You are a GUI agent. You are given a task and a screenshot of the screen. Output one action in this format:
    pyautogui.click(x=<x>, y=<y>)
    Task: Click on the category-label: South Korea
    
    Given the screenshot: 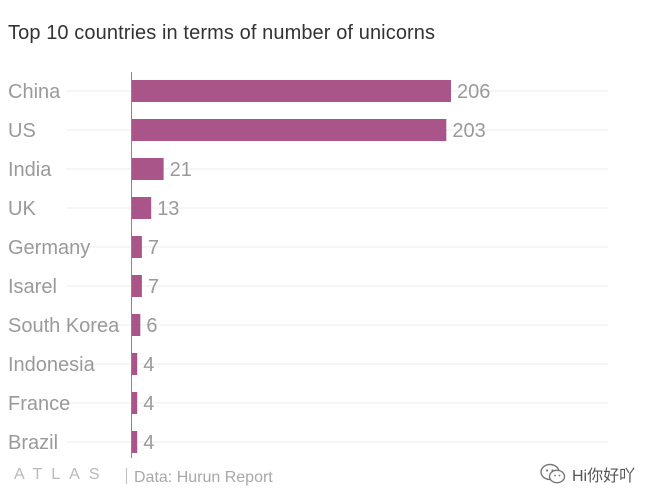 What is the action you would take?
    pyautogui.click(x=64, y=326)
    